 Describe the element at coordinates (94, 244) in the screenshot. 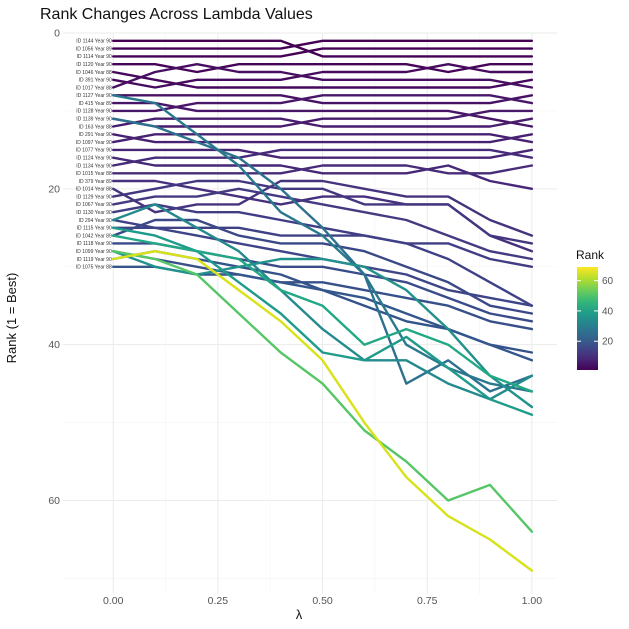

I see `row-label: ID 1118 Year 90` at that location.